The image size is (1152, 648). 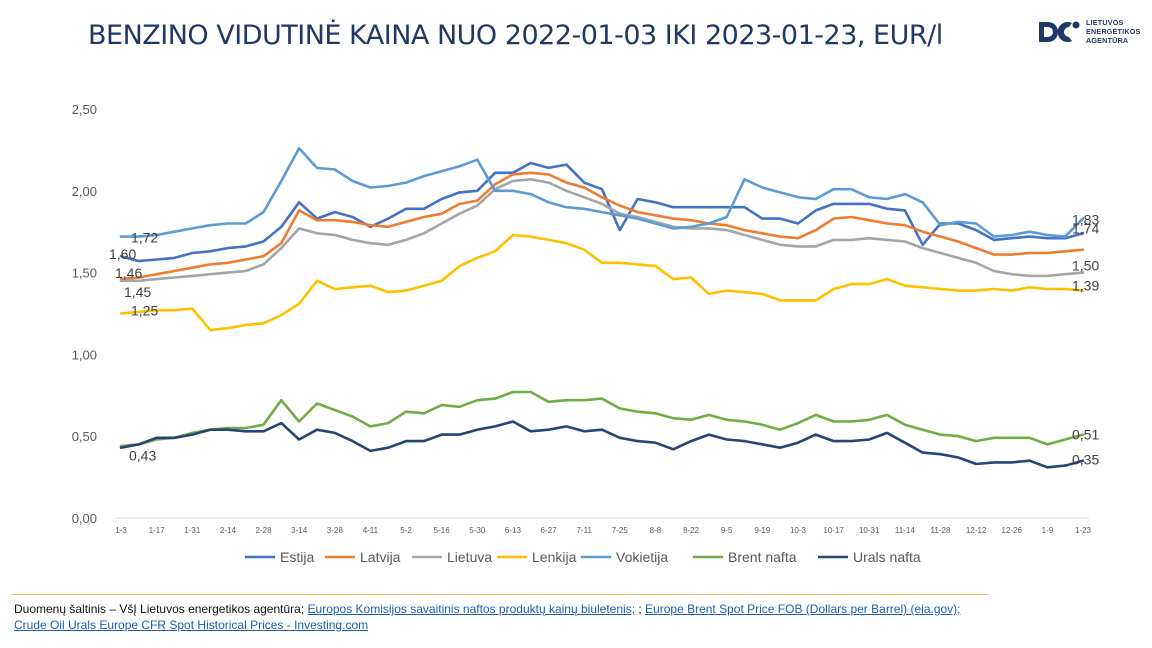 I want to click on x-tick-label: 5-2, so click(x=406, y=530).